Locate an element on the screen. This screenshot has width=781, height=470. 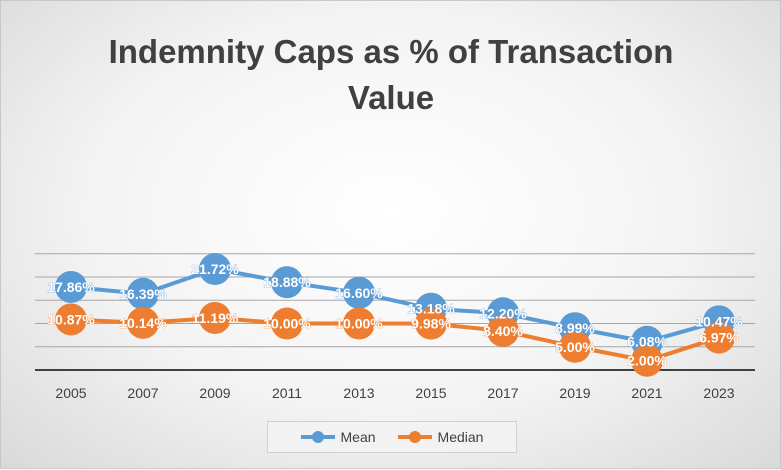
data-label-median: 10.14% is located at coordinates (143, 323).